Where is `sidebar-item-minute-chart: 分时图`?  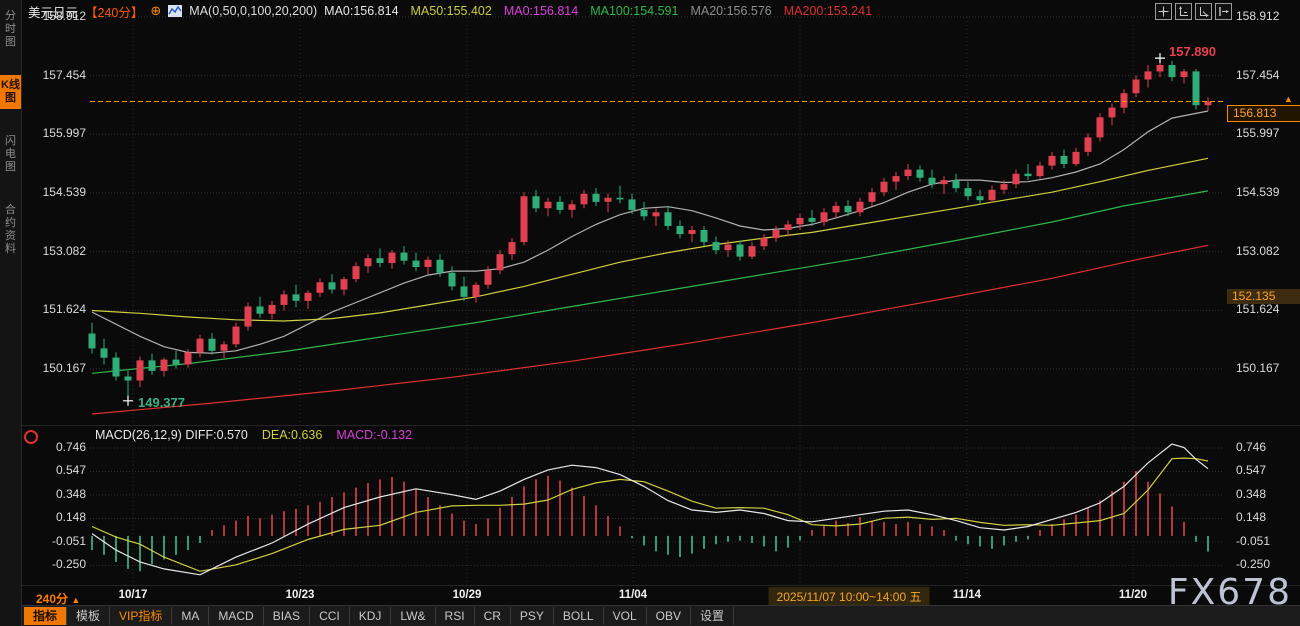 sidebar-item-minute-chart: 分时图 is located at coordinates (10, 29).